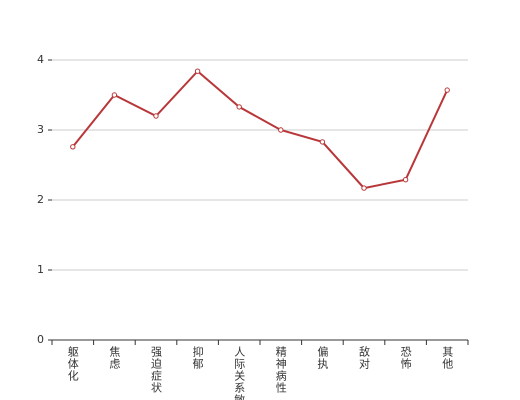 This screenshot has width=520, height=400. Describe the element at coordinates (40, 199) in the screenshot. I see `y-tick-label: 2` at that location.